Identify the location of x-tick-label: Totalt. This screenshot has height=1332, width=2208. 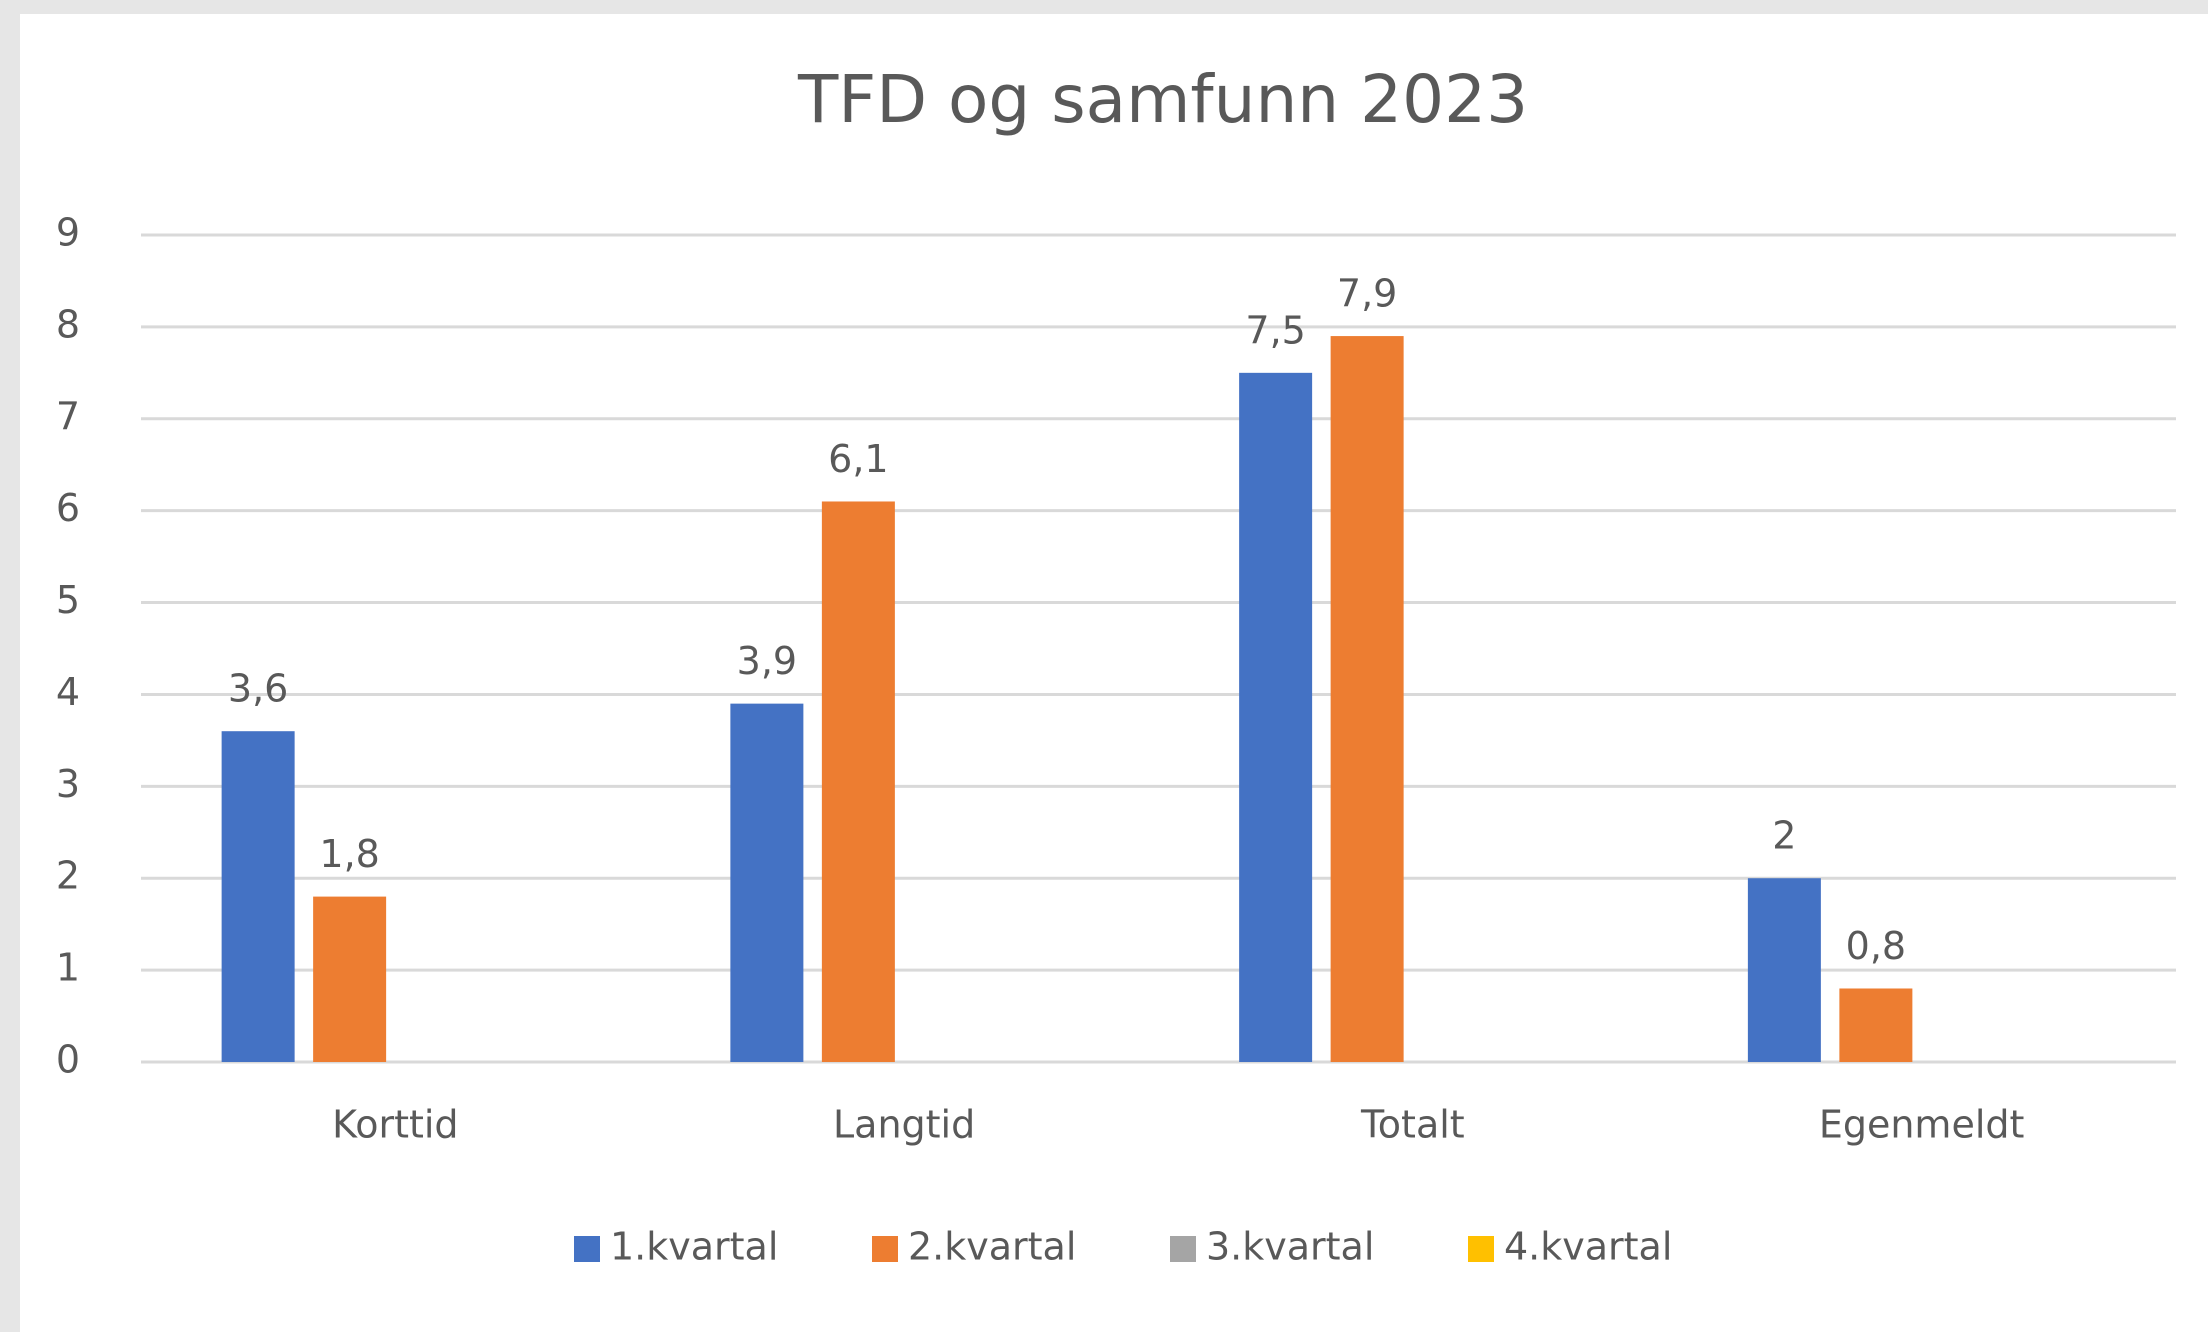
(1412, 1125).